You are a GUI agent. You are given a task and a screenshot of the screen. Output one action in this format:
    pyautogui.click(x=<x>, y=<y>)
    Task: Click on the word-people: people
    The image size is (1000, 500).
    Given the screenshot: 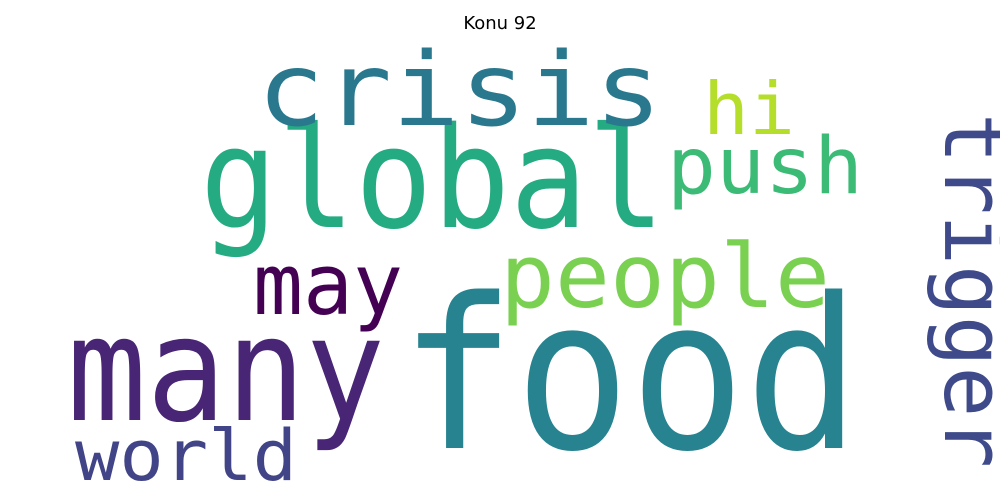 What is the action you would take?
    pyautogui.click(x=665, y=276)
    